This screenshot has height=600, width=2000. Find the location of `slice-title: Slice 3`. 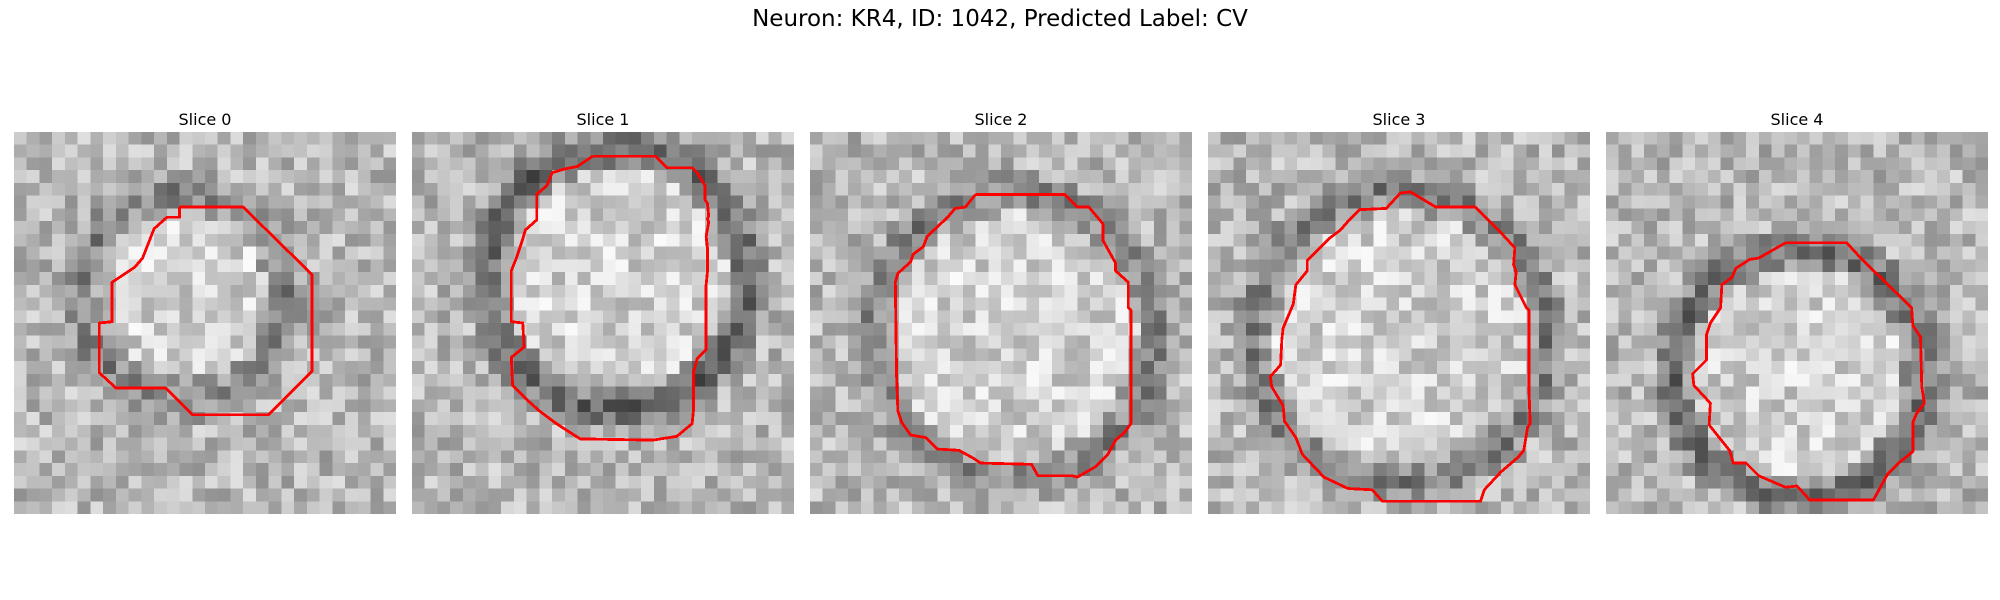

slice-title: Slice 3 is located at coordinates (1399, 119).